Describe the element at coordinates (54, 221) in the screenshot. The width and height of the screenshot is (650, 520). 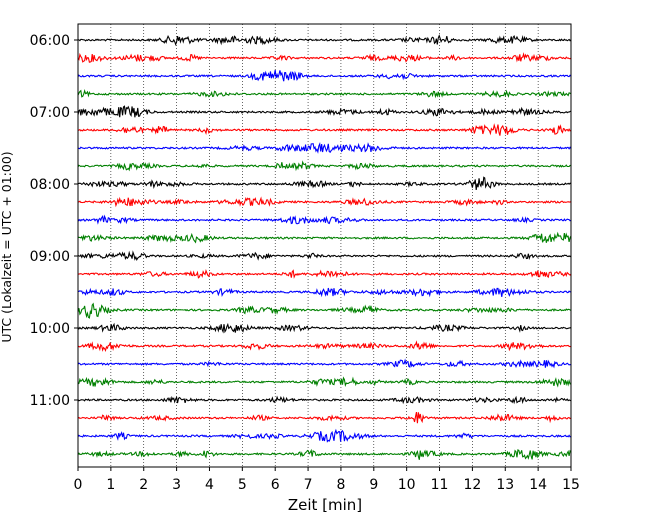
I see `y-axis: 06:00 07:00 08:00 09:00 10:00 11:00` at that location.